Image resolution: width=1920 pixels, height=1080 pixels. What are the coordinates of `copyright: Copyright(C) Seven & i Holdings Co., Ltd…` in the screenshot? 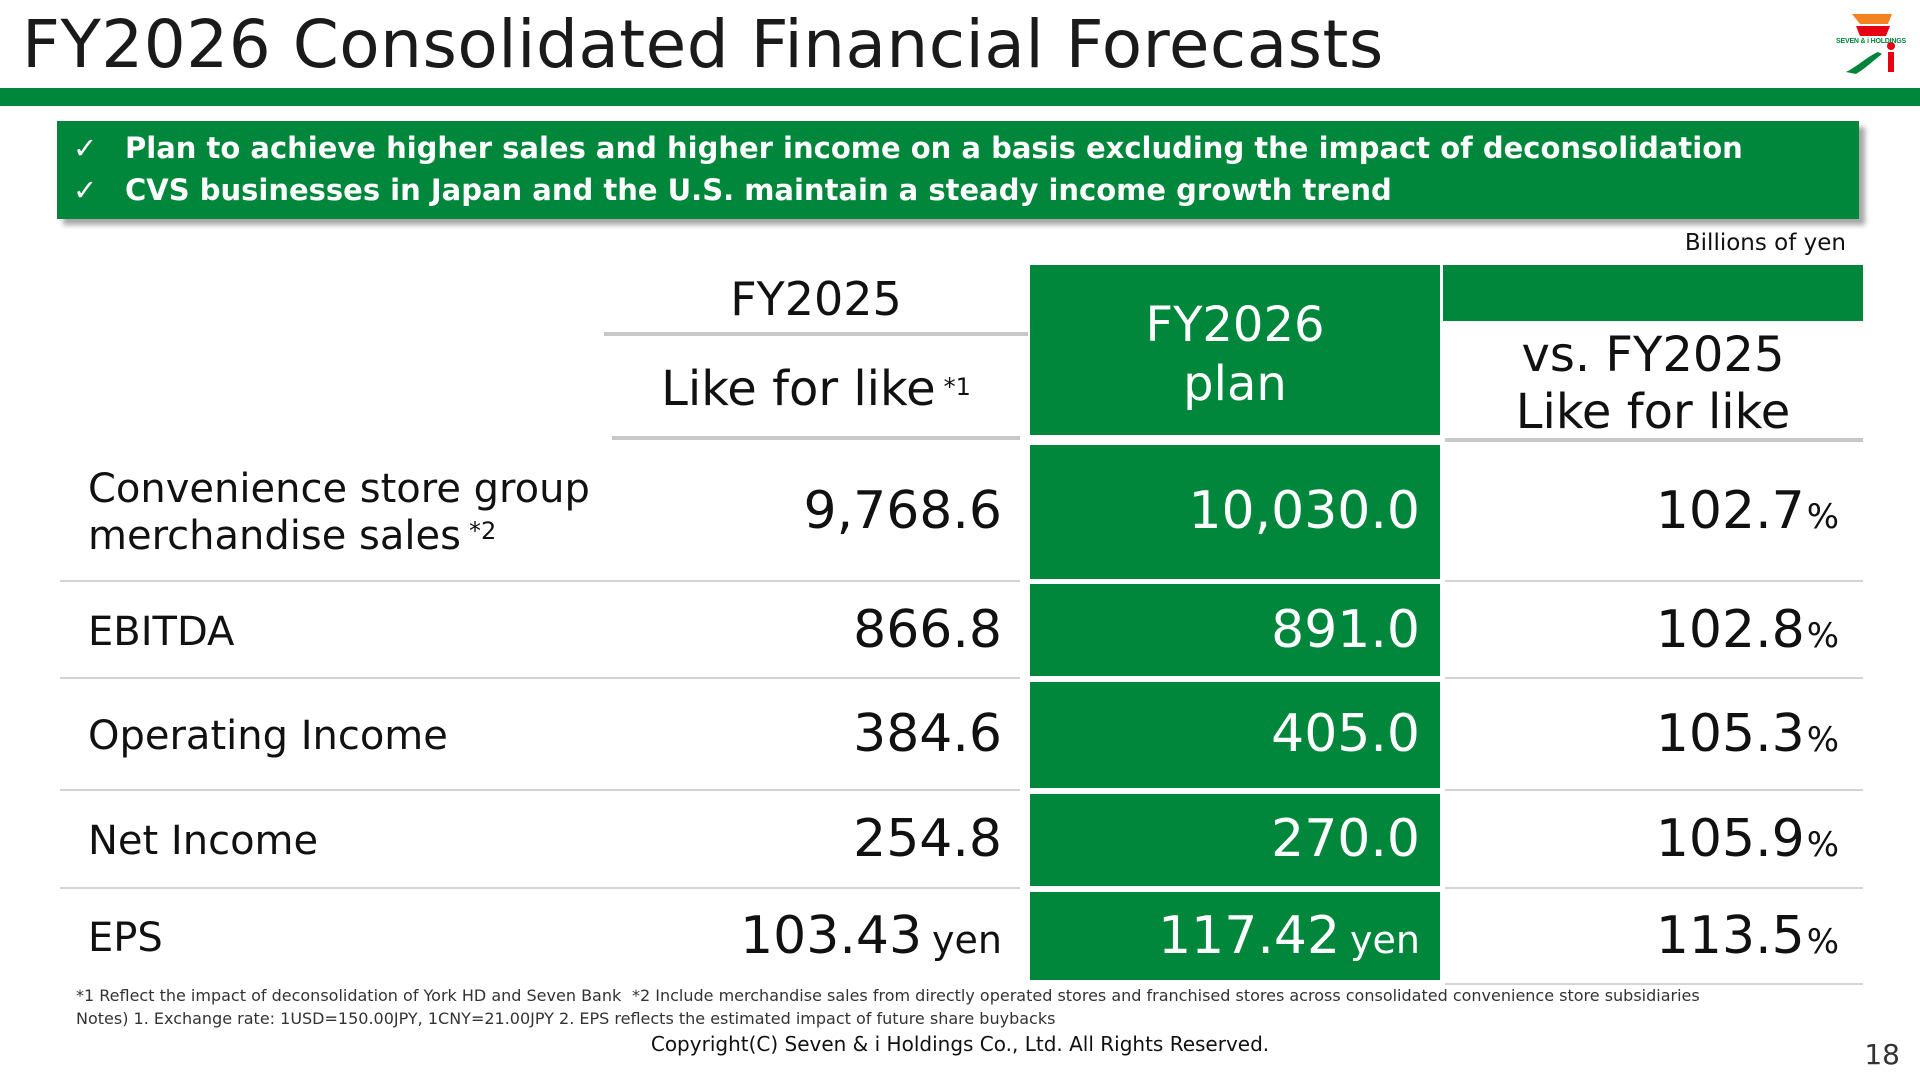 It's located at (960, 1044).